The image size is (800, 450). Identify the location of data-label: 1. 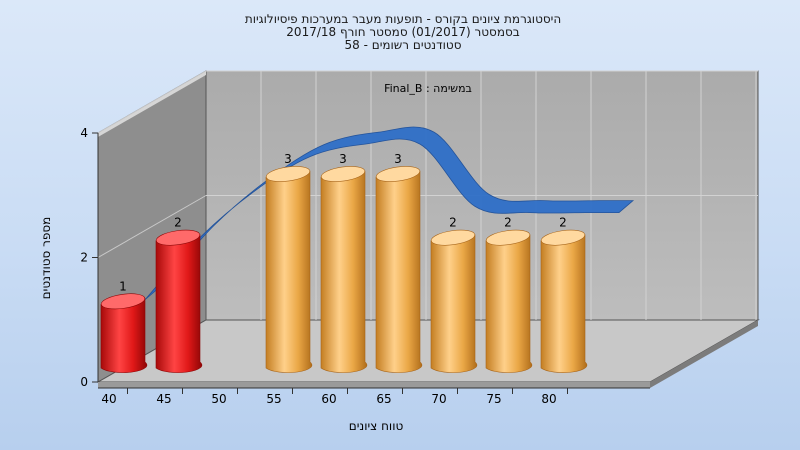
(123, 286).